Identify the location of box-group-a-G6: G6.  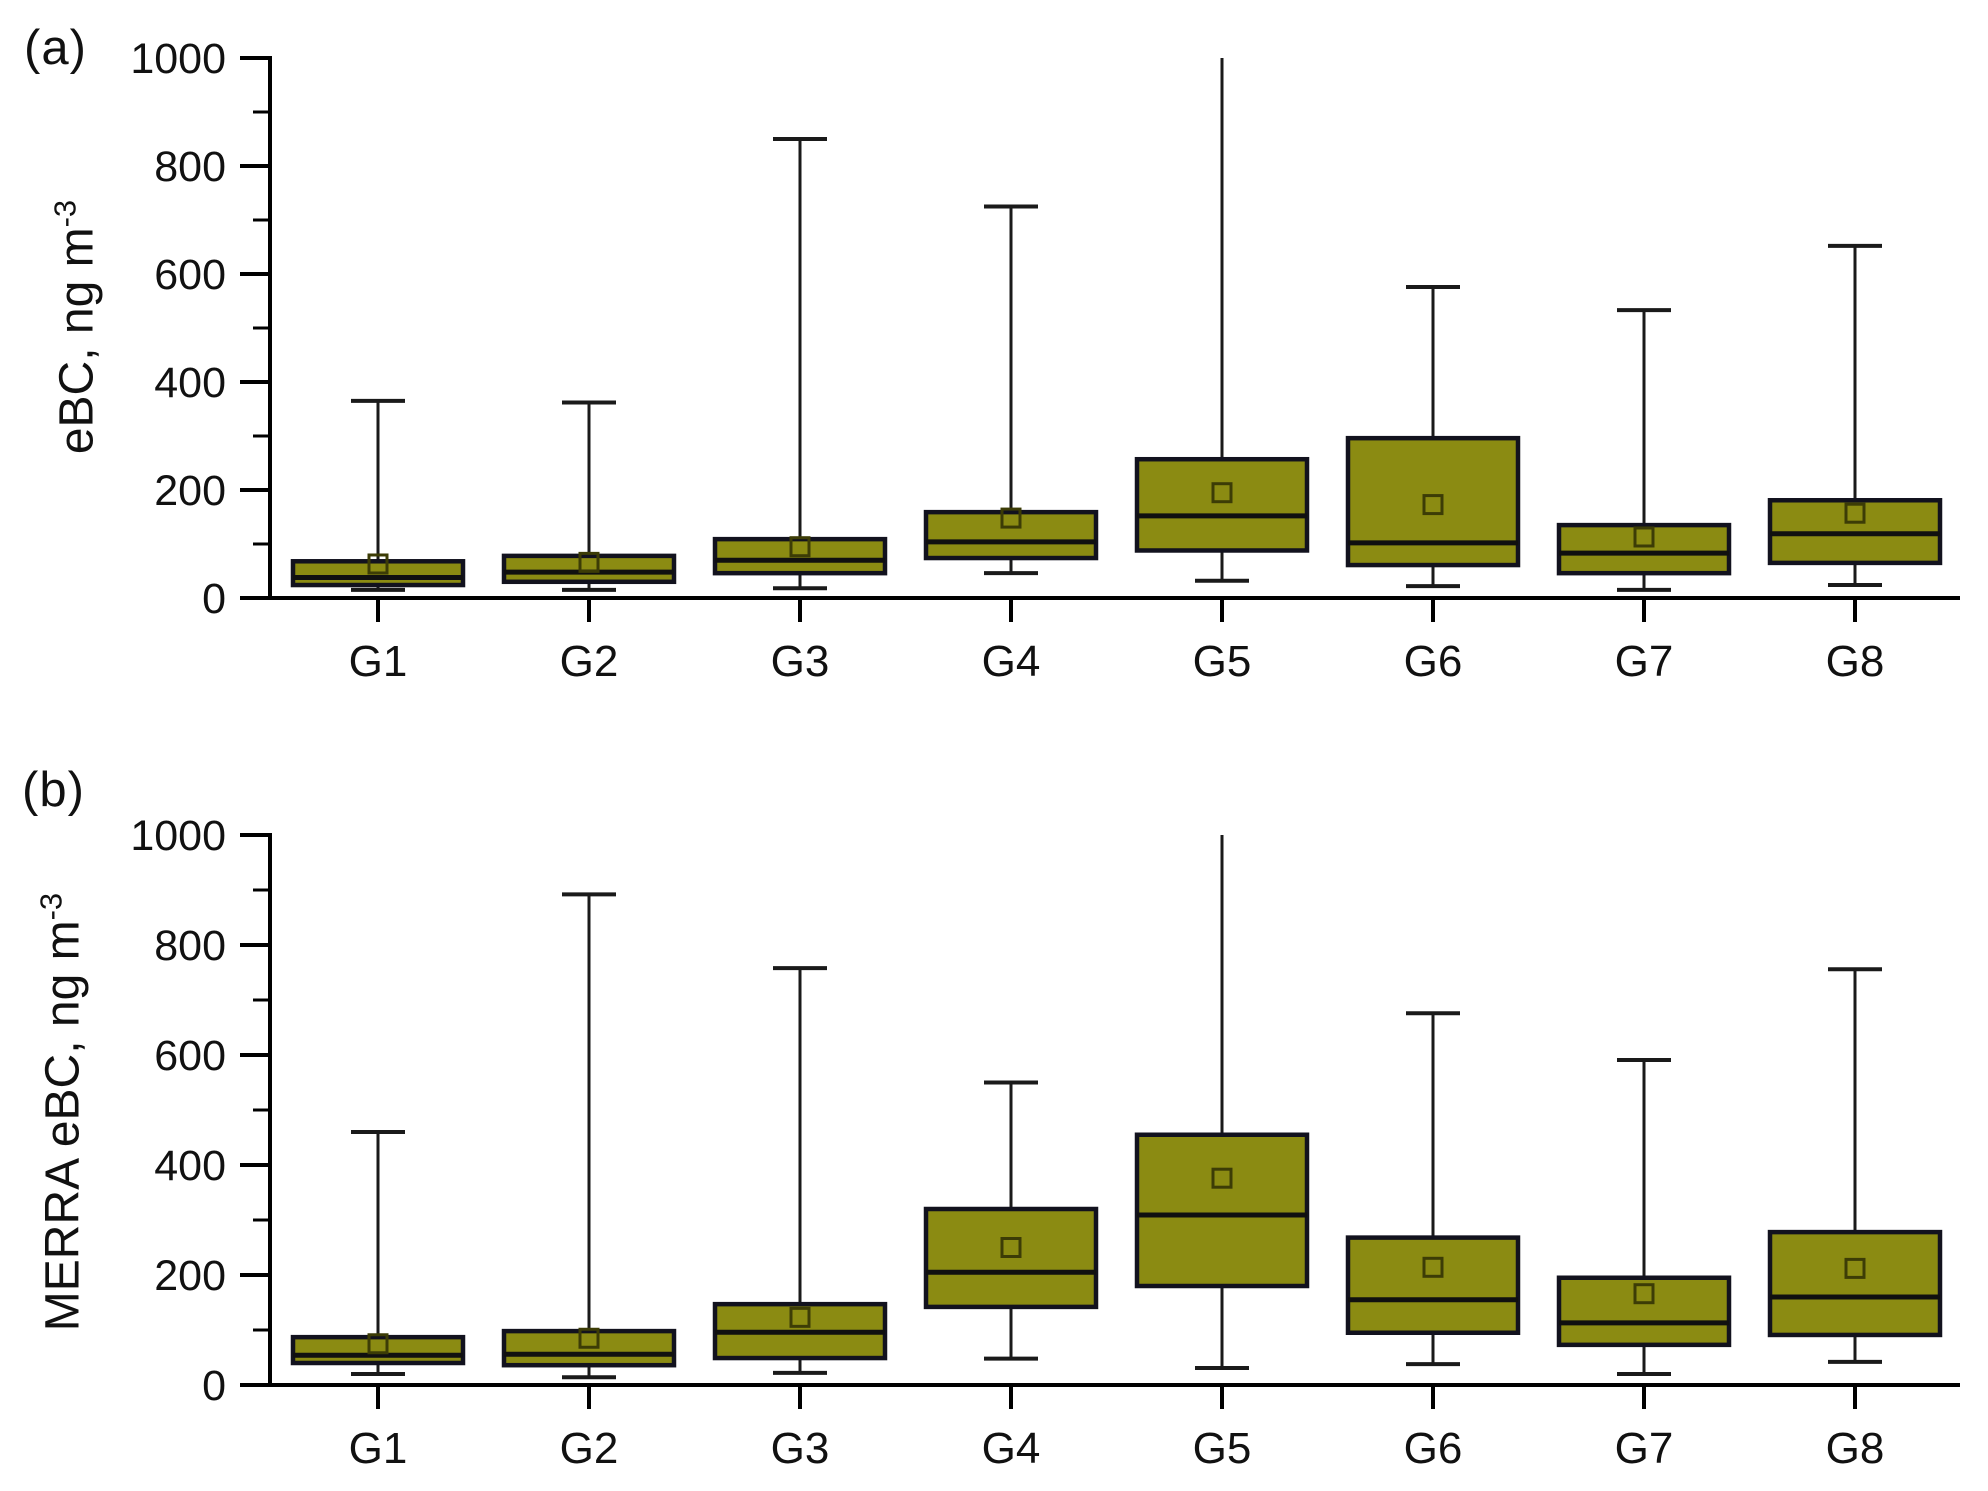
(1433, 485).